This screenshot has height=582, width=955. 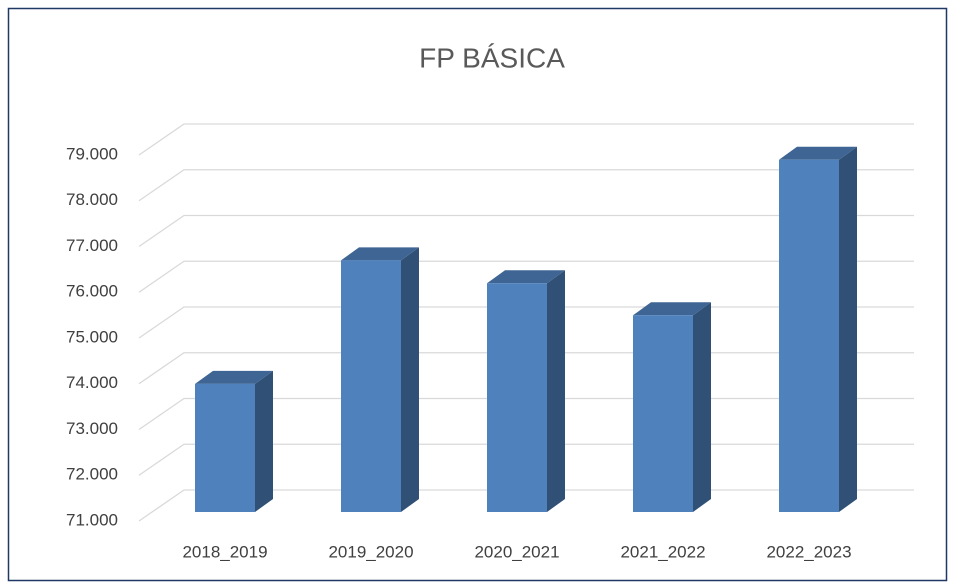 What do you see at coordinates (92, 291) in the screenshot?
I see `y-tick-label: 76.000` at bounding box center [92, 291].